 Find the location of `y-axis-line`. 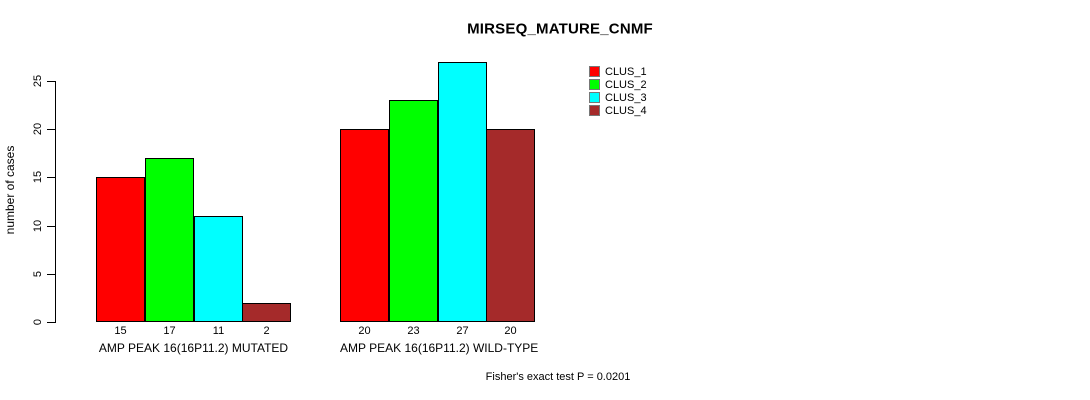

y-axis-line is located at coordinates (55, 202).